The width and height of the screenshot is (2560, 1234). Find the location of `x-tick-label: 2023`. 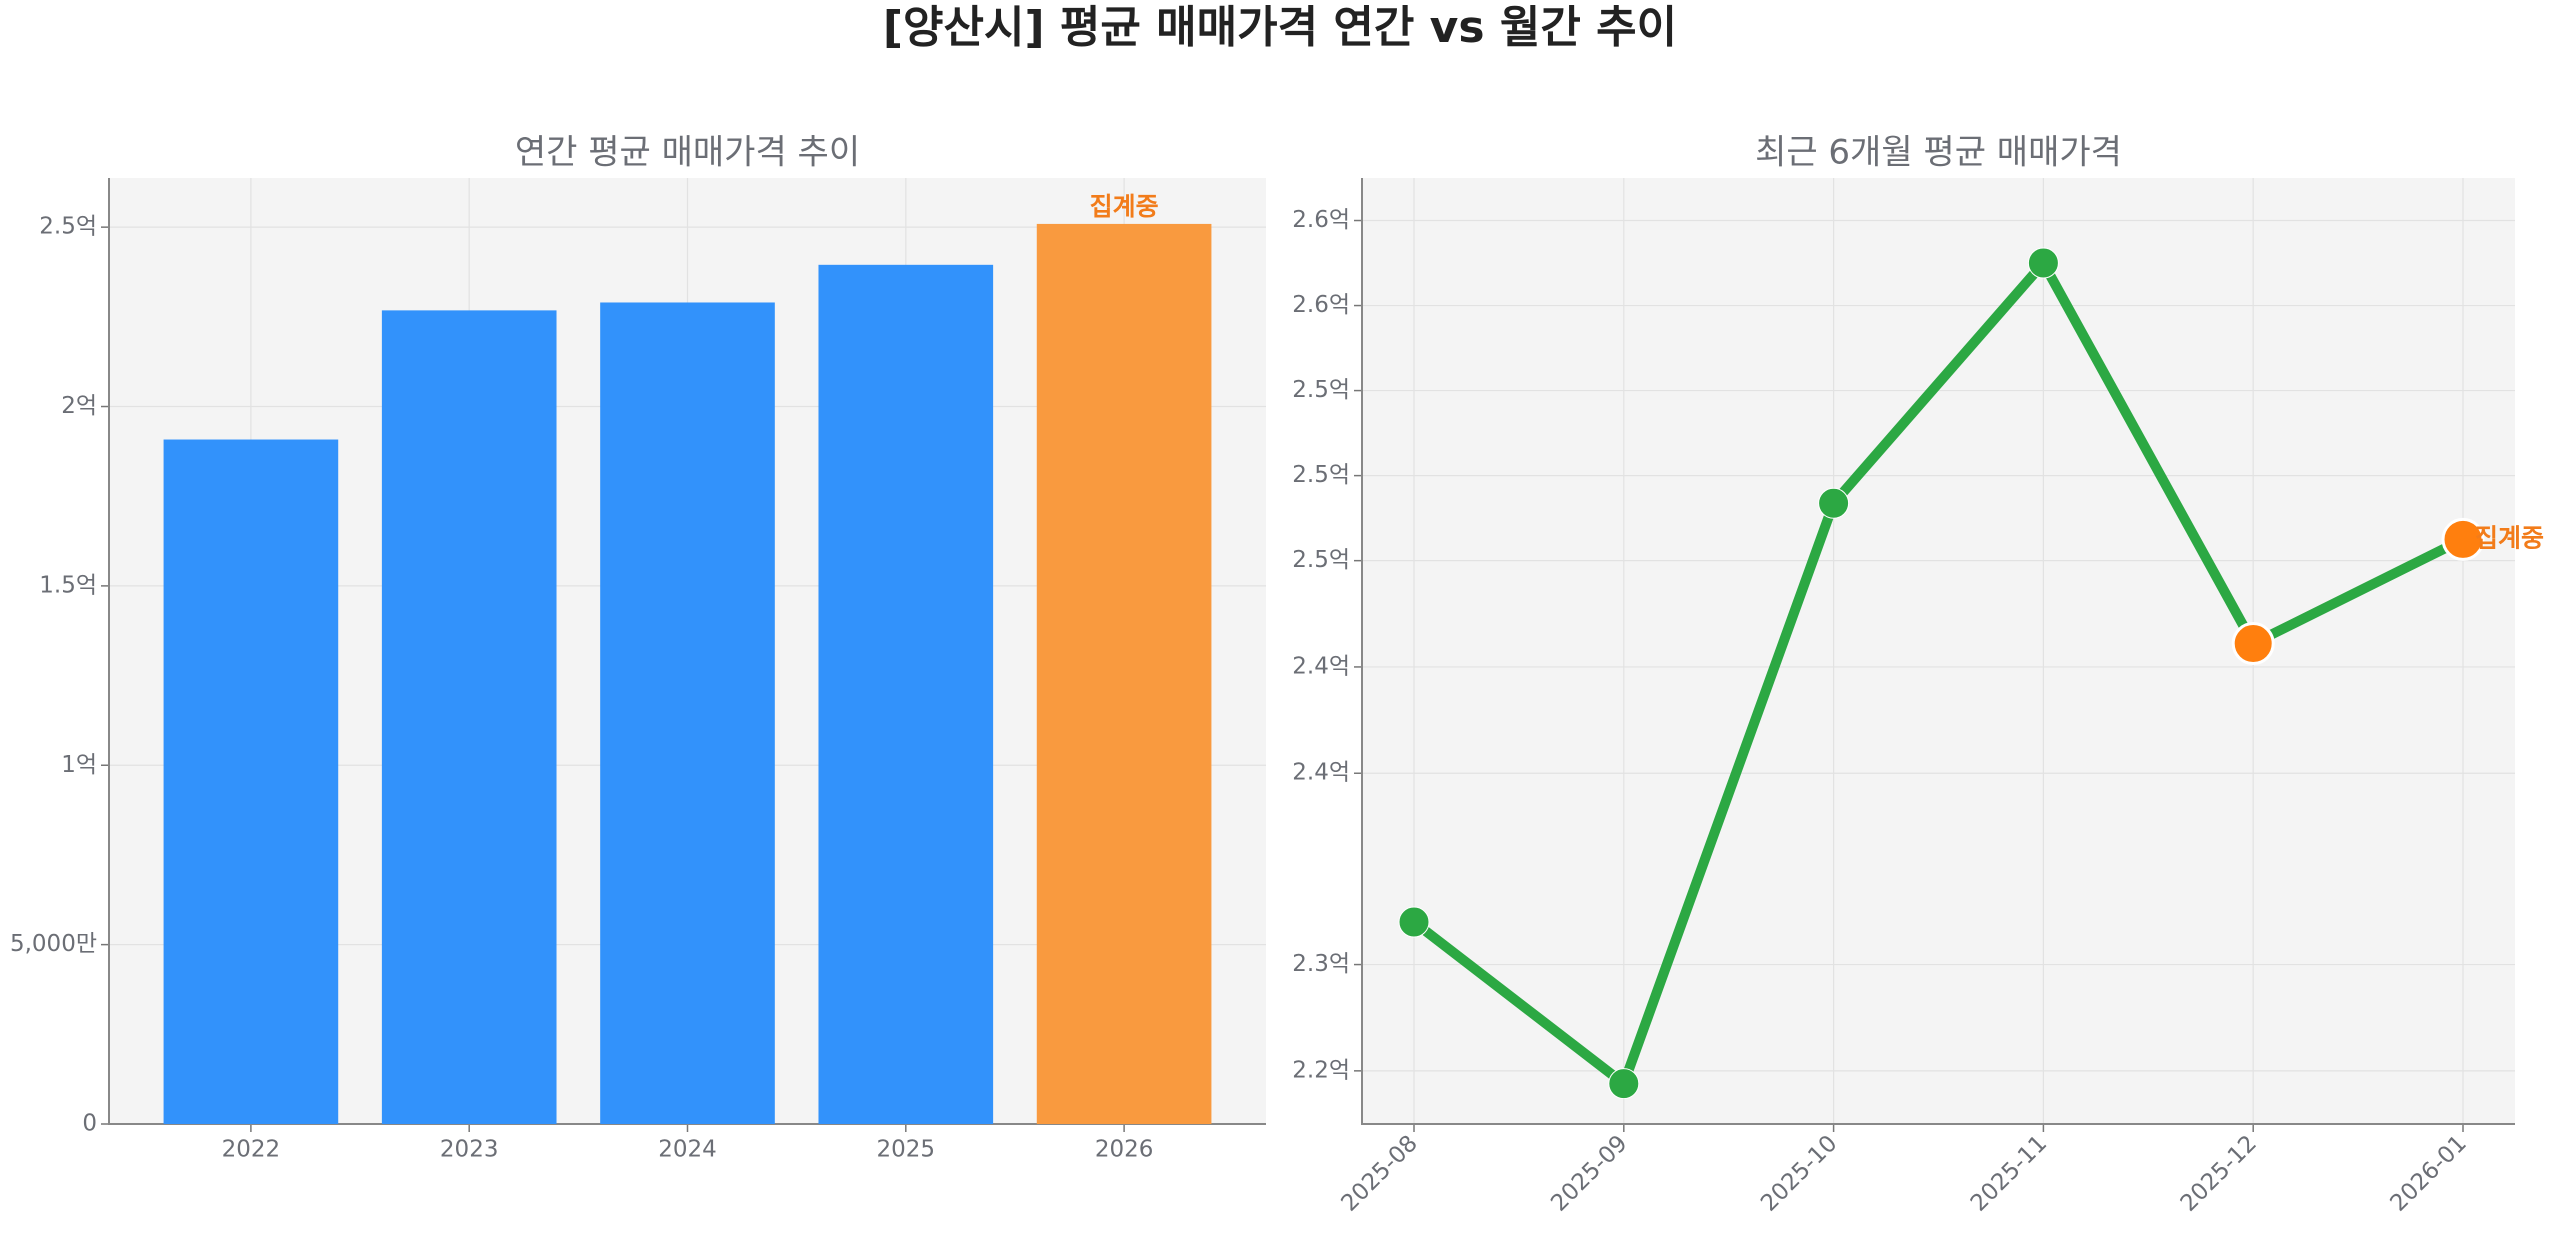

x-tick-label: 2023 is located at coordinates (469, 1150).